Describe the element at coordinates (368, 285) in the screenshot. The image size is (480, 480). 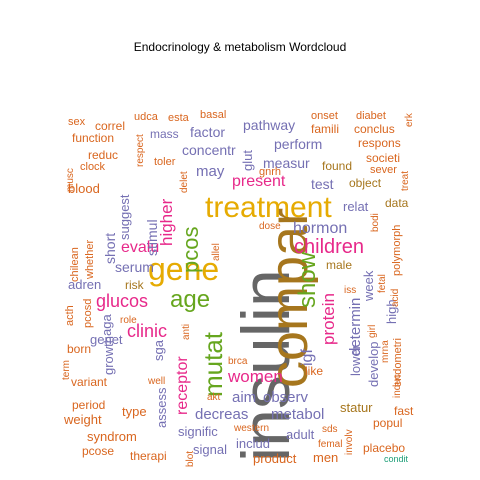
I see `cloud-word-week: week` at that location.